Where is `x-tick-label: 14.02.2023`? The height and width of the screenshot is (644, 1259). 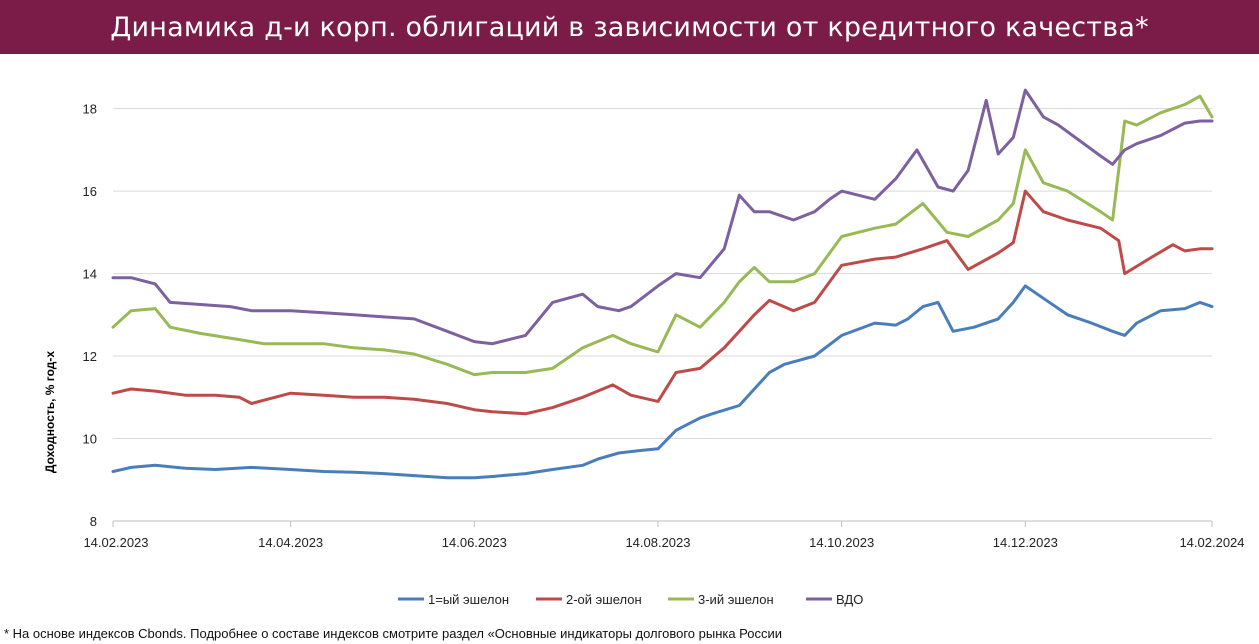
x-tick-label: 14.02.2023 is located at coordinates (115, 542).